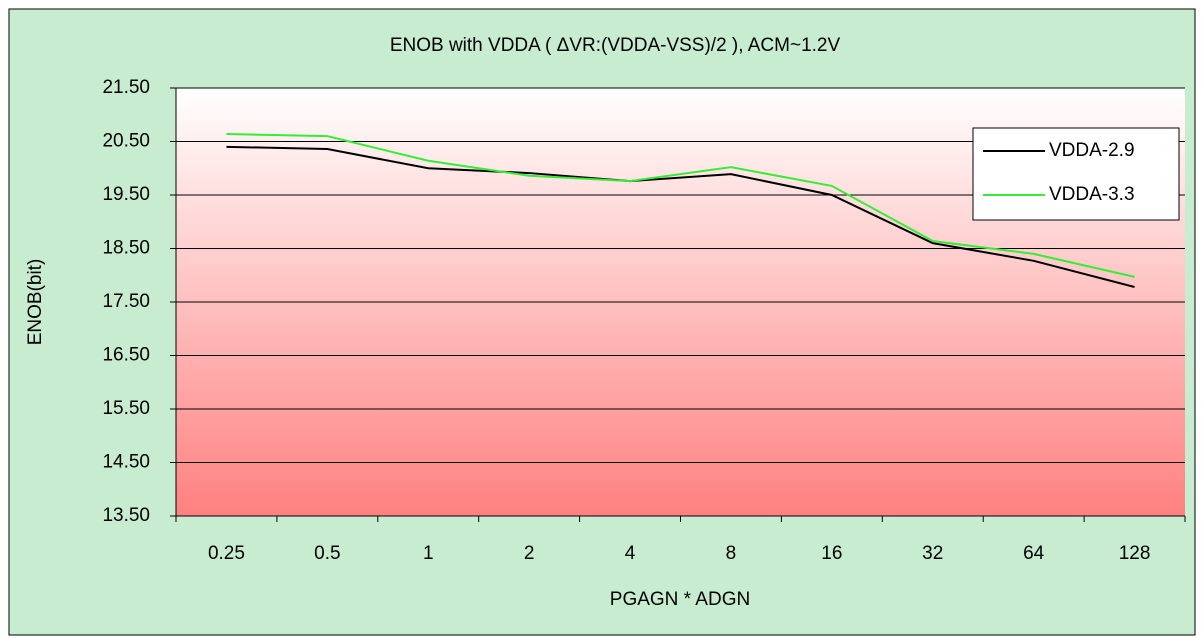 This screenshot has width=1204, height=638. I want to click on x-tick-label: 0.5, so click(327, 553).